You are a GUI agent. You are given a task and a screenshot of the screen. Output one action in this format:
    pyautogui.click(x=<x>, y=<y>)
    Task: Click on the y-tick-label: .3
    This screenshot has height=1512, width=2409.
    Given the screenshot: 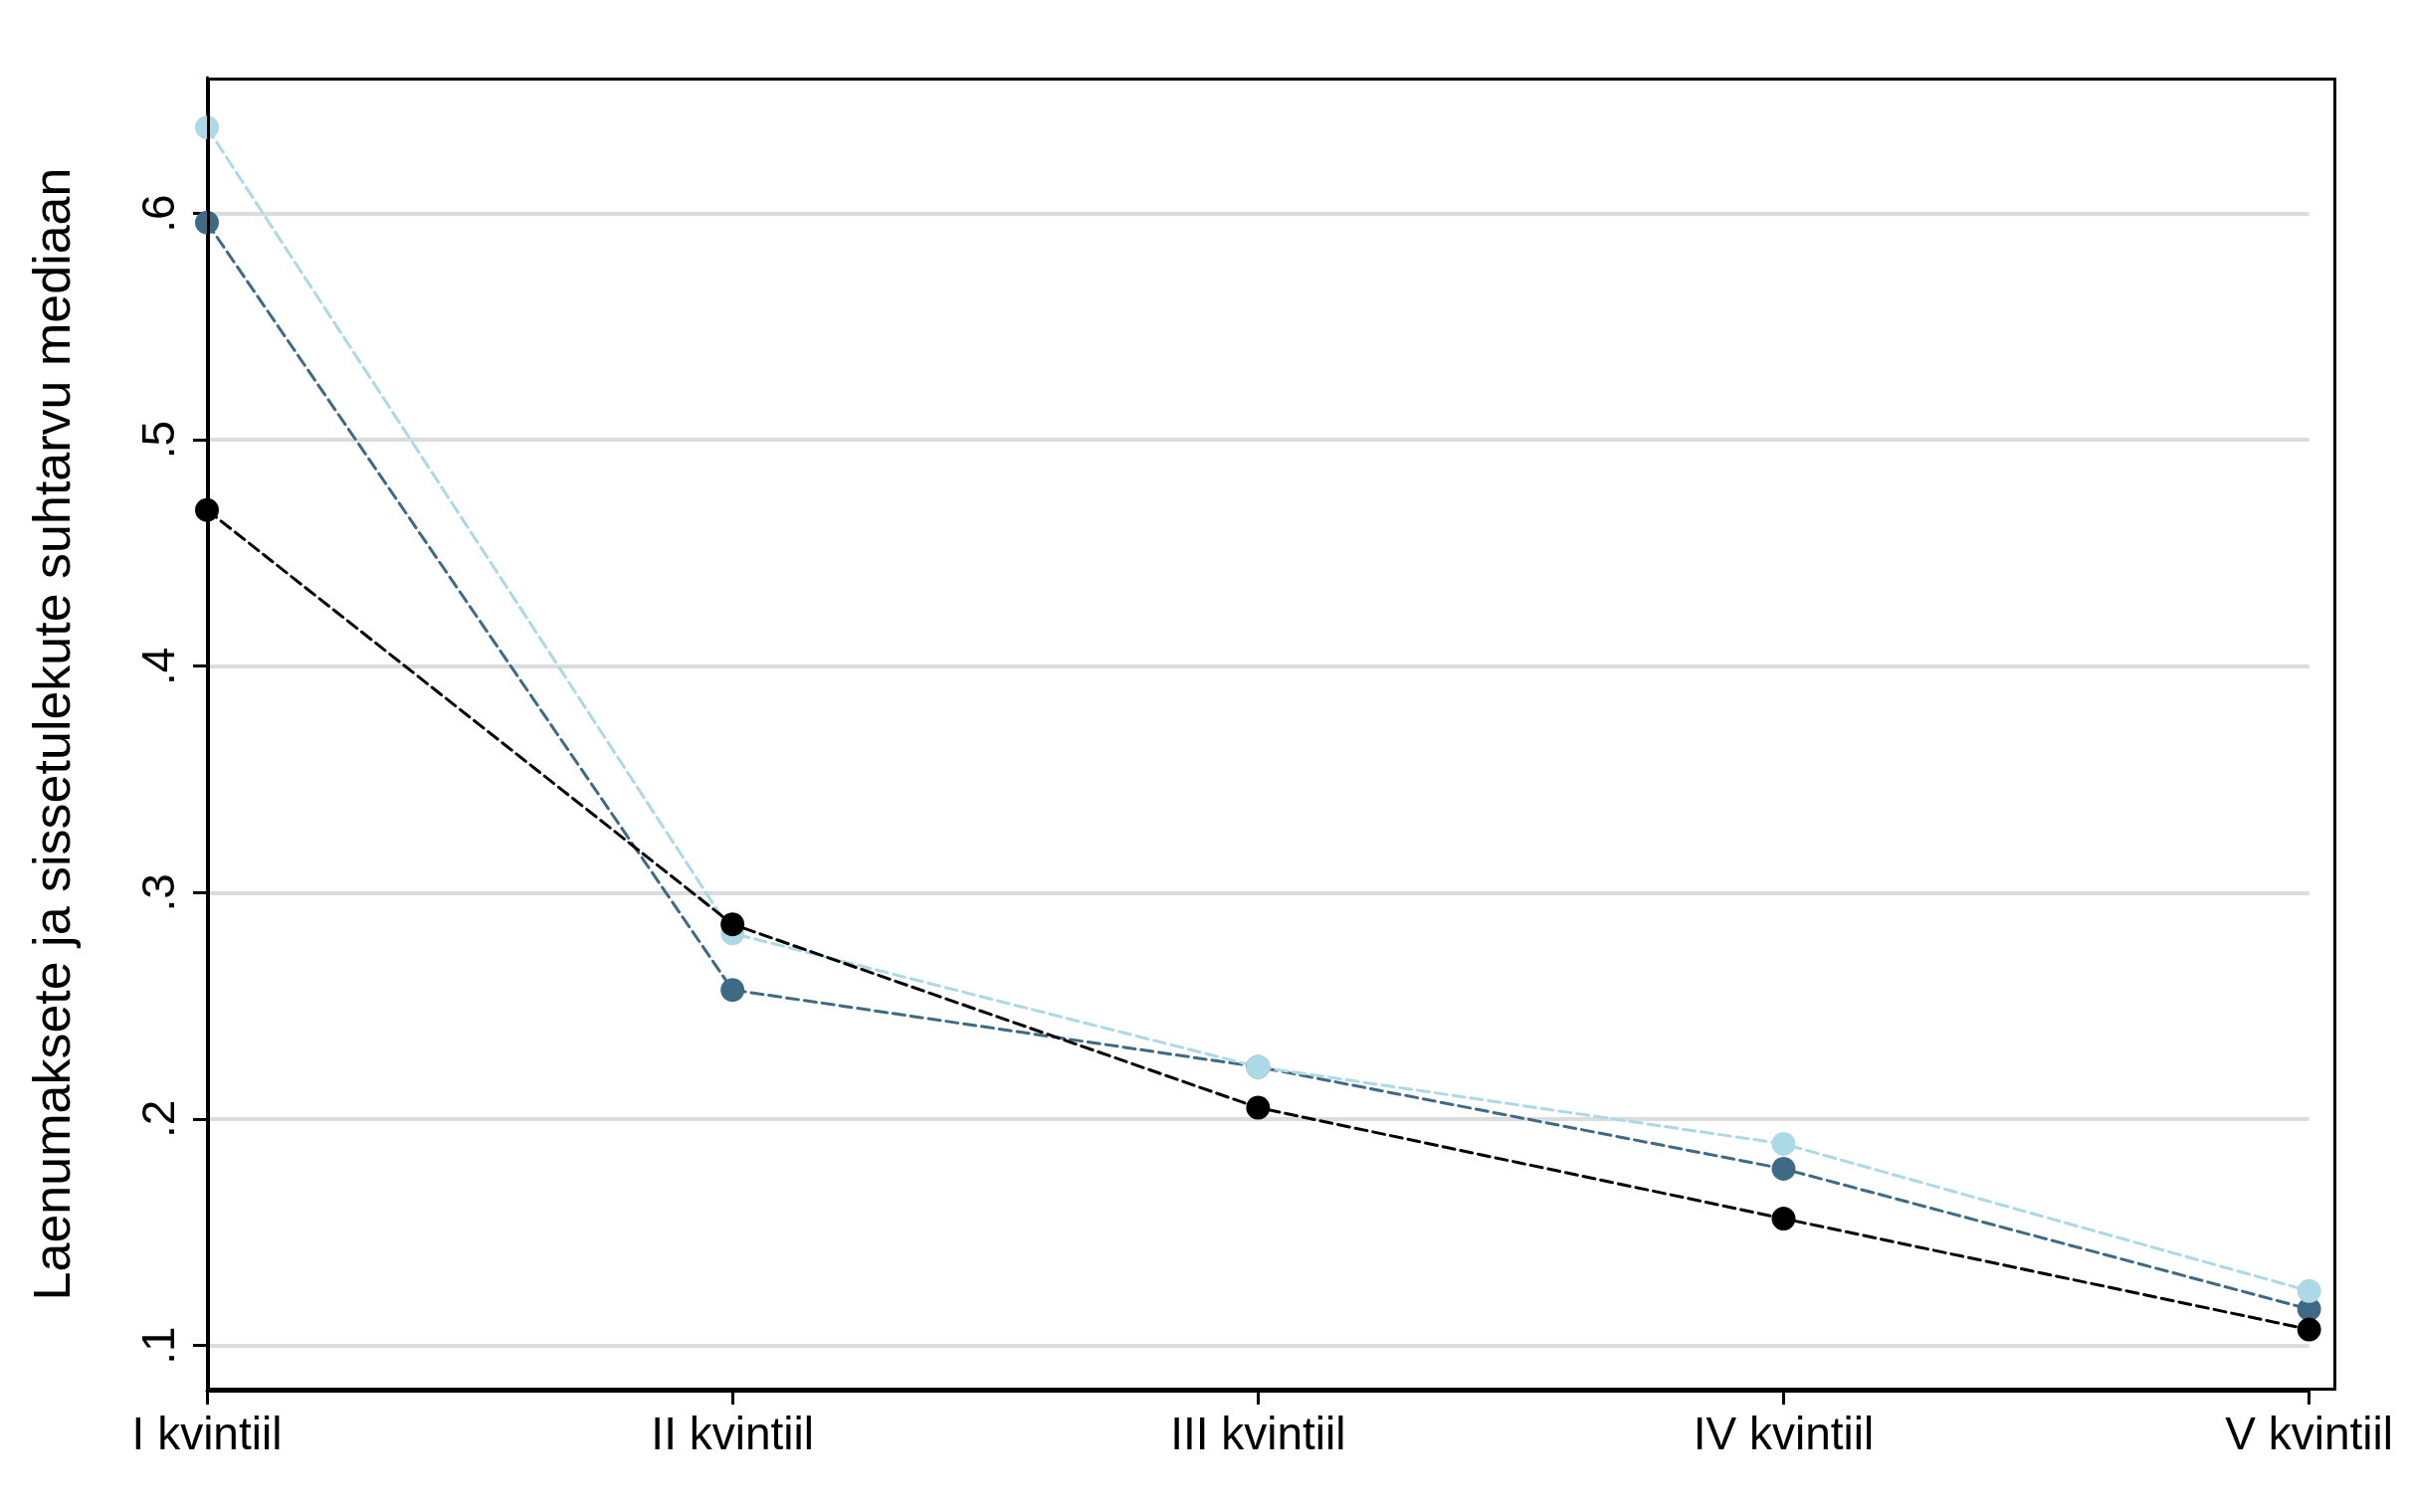 What is the action you would take?
    pyautogui.click(x=158, y=892)
    